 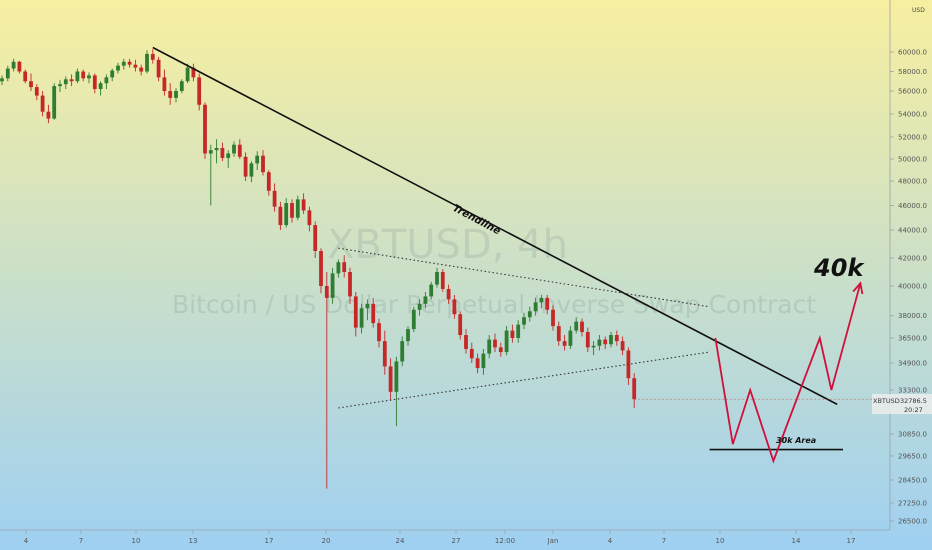 I want to click on time-tick-label: 17, so click(x=269, y=541).